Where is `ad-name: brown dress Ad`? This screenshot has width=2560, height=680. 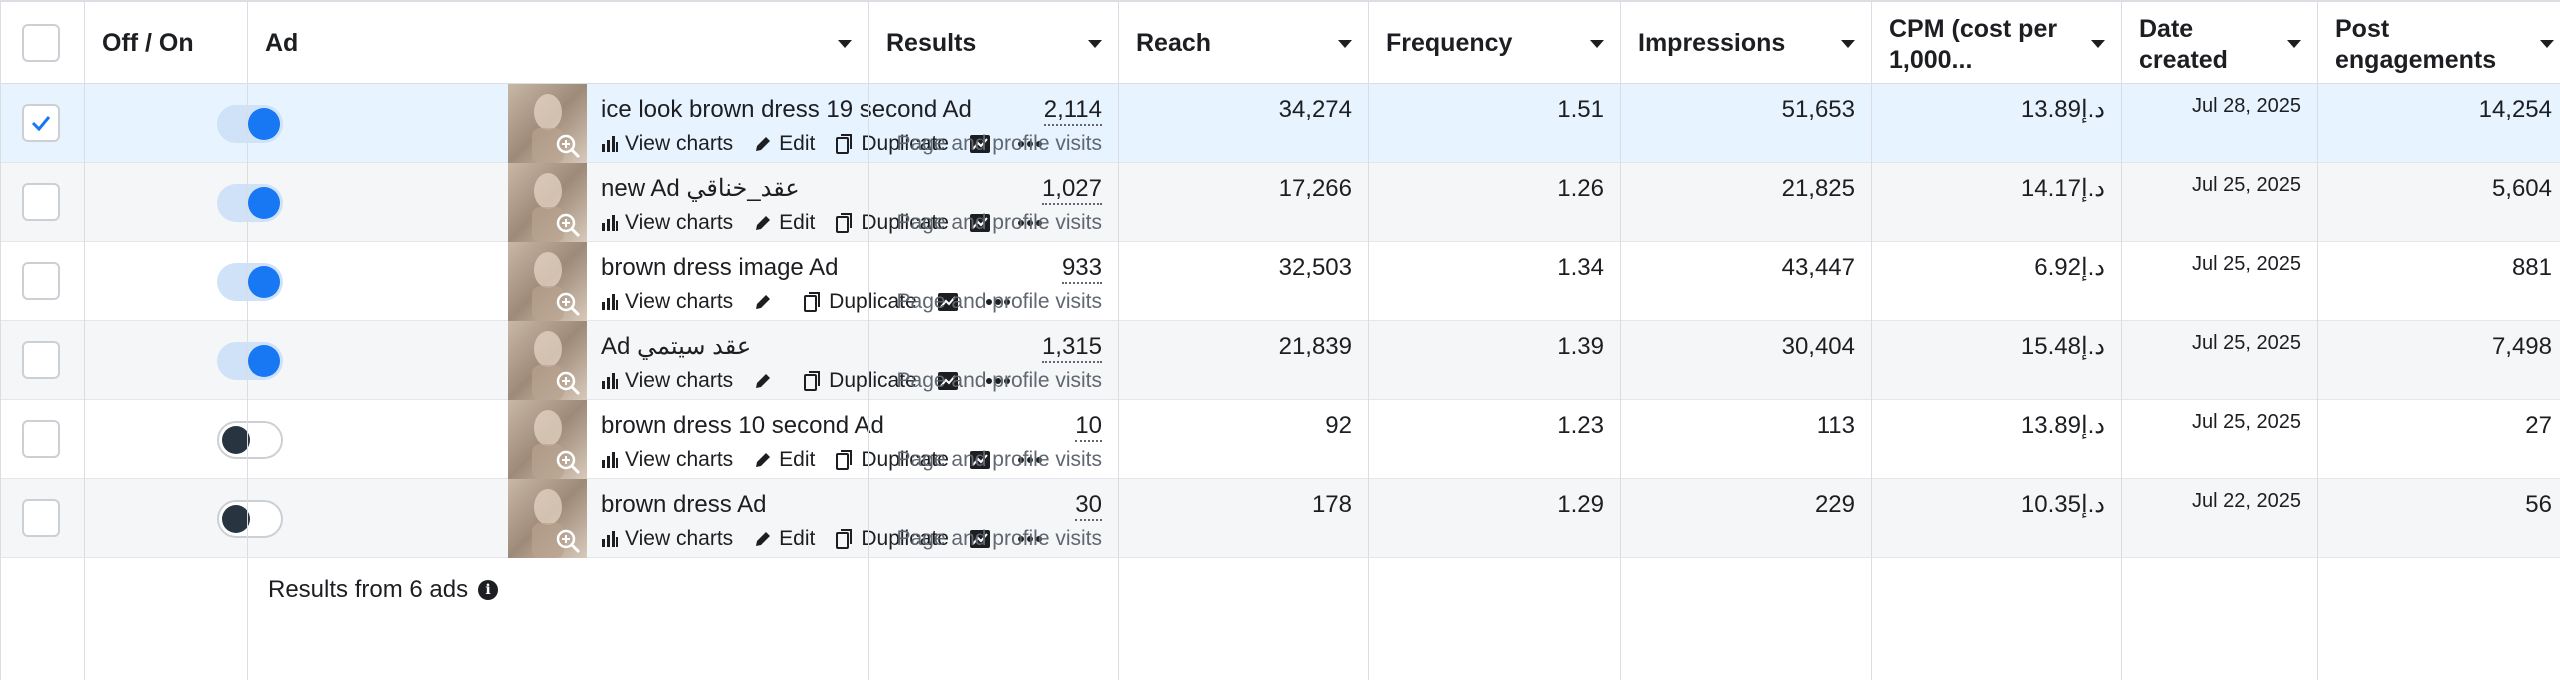
ad-name: brown dress Ad is located at coordinates (684, 504).